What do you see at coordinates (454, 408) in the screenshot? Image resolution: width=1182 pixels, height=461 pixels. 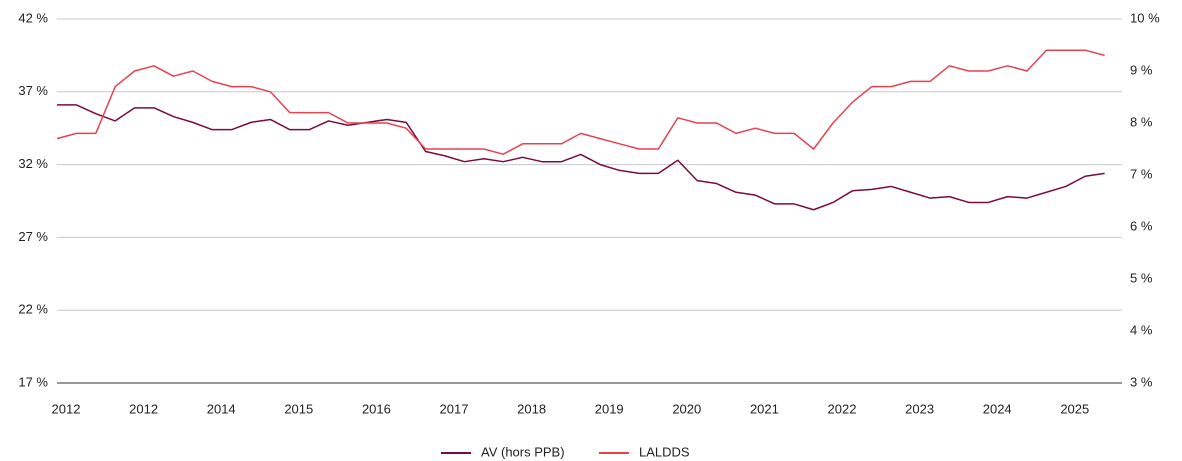 I see `x-tick-label: 2017` at bounding box center [454, 408].